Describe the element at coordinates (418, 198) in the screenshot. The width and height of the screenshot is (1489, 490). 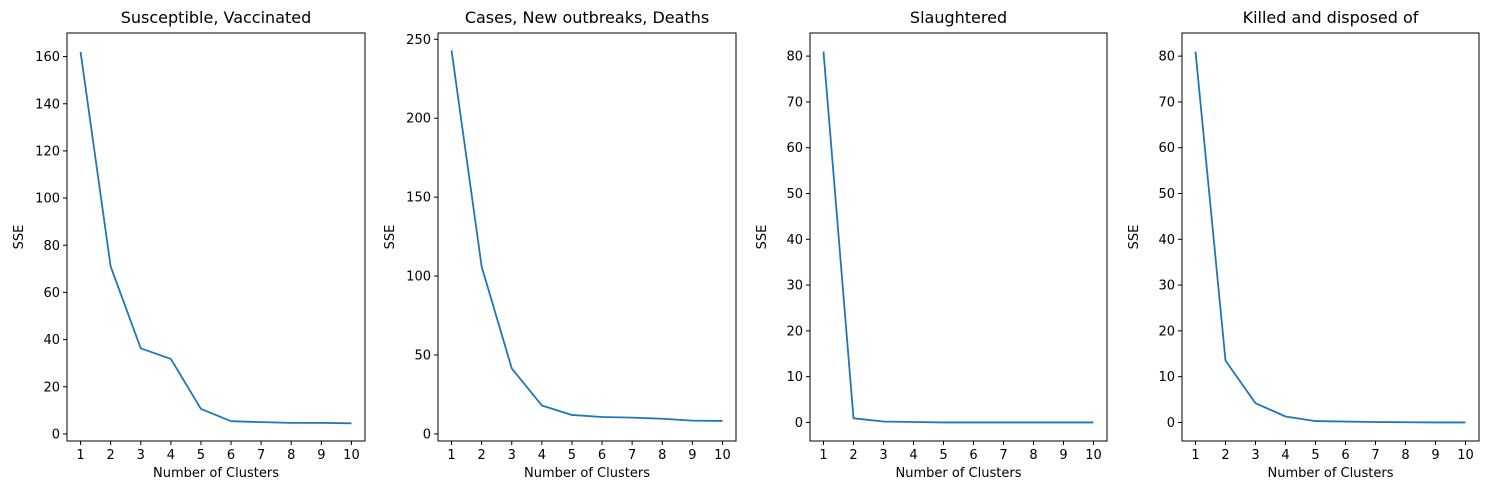
I see `y-tick-label: 150` at that location.